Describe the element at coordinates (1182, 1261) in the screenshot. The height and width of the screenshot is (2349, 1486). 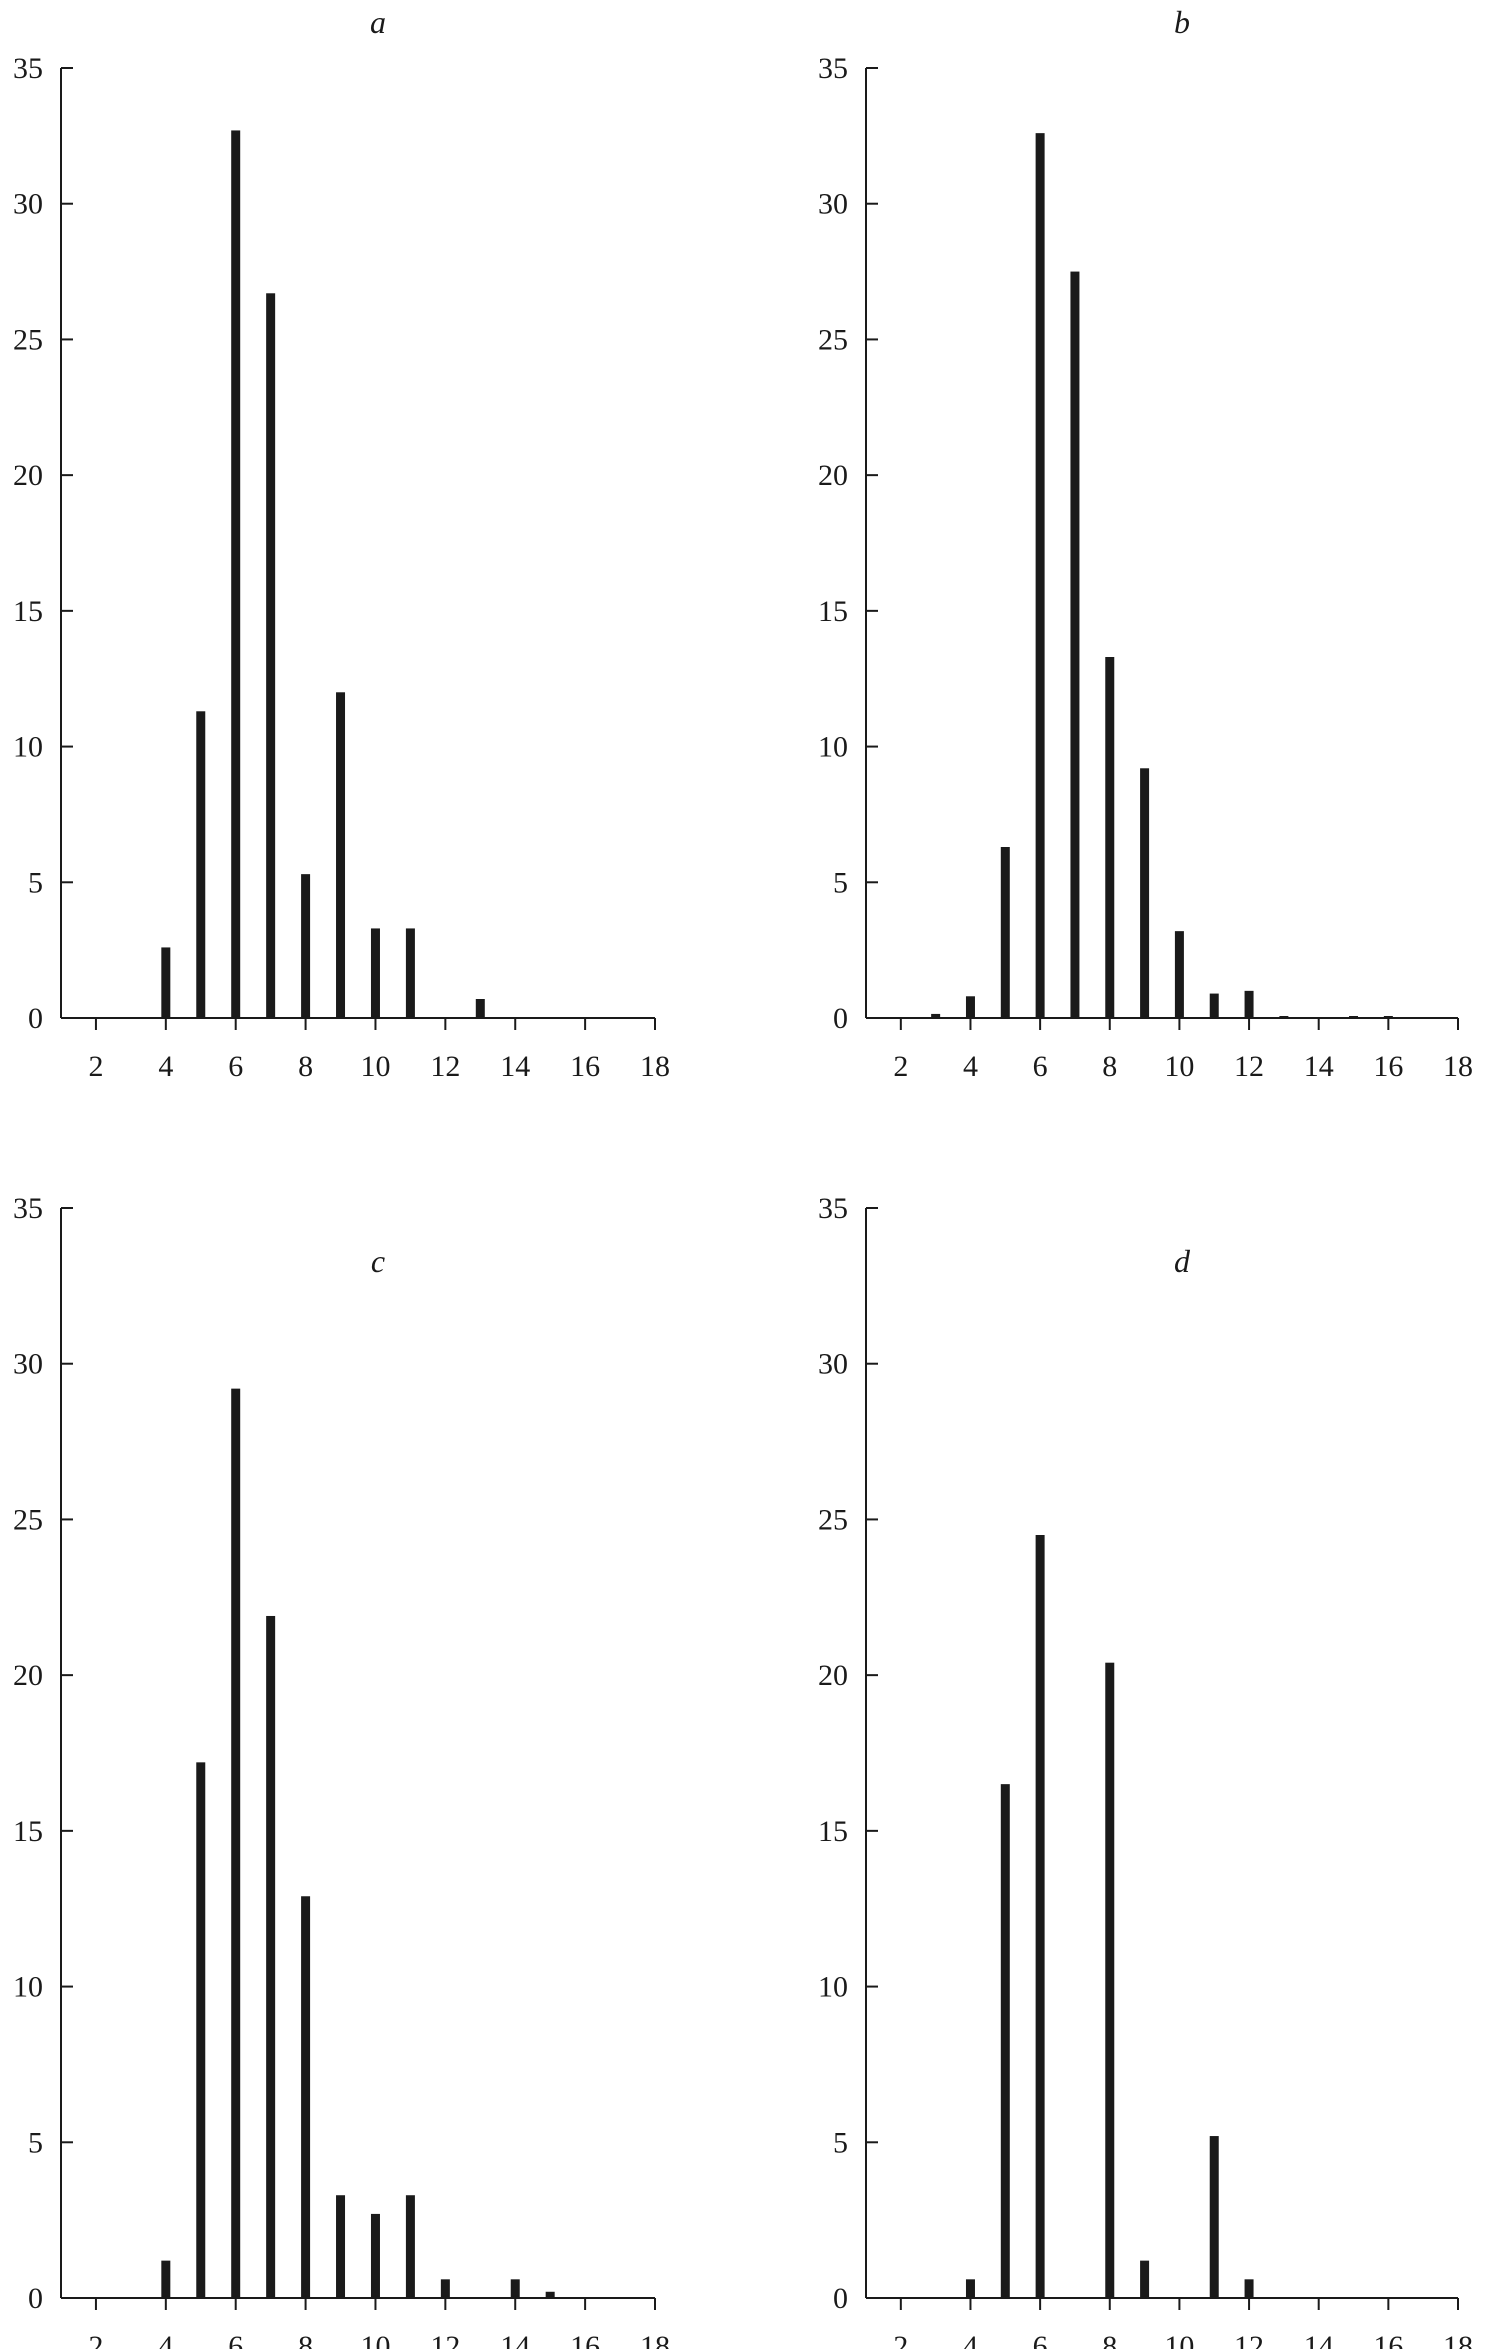
I see `panel-label-d: d` at that location.